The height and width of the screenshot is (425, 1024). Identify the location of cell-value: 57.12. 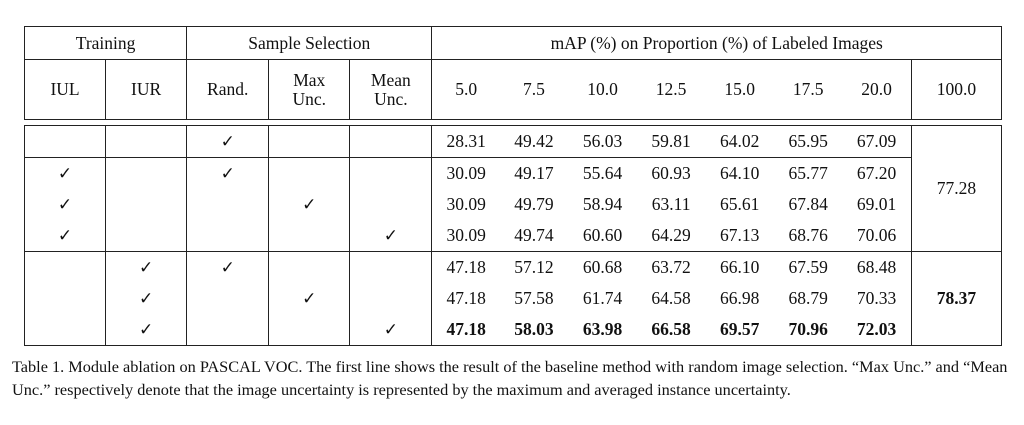
(534, 267).